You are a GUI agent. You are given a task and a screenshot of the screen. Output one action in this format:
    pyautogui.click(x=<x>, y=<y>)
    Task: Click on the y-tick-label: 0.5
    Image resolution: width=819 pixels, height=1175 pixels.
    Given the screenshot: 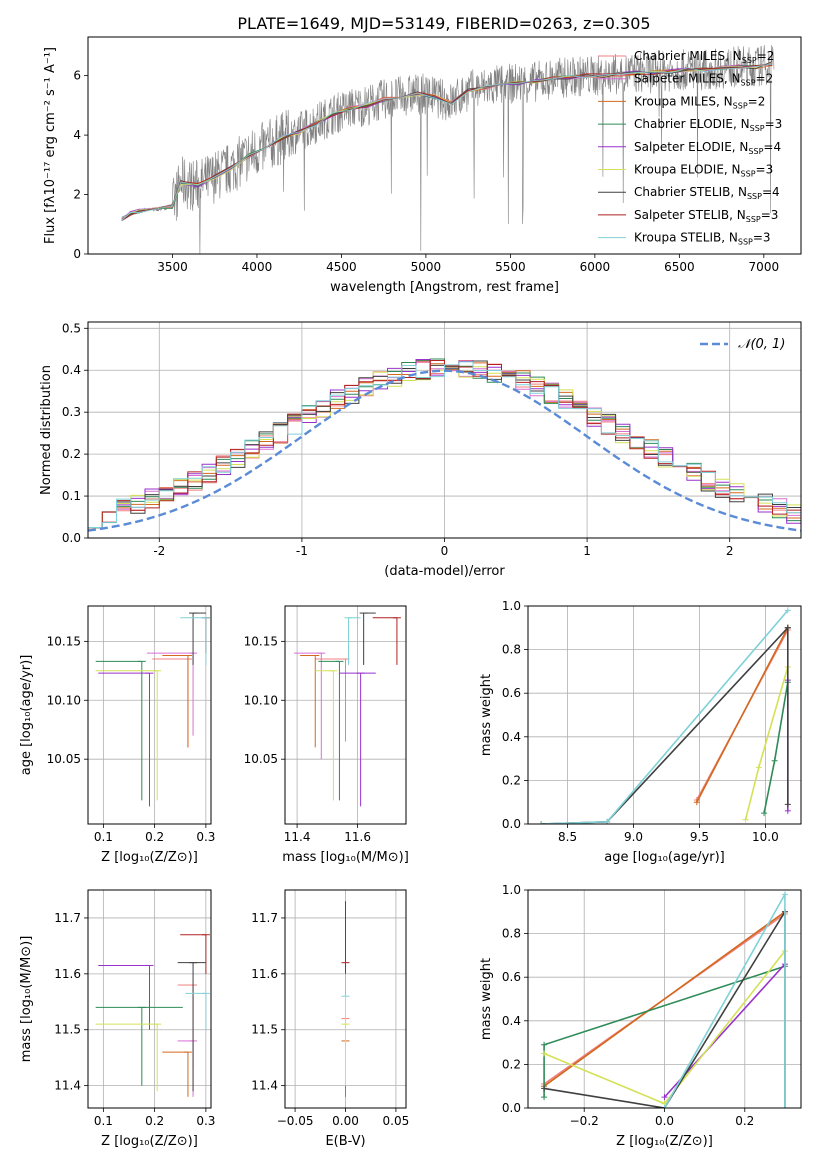 What is the action you would take?
    pyautogui.click(x=71, y=328)
    